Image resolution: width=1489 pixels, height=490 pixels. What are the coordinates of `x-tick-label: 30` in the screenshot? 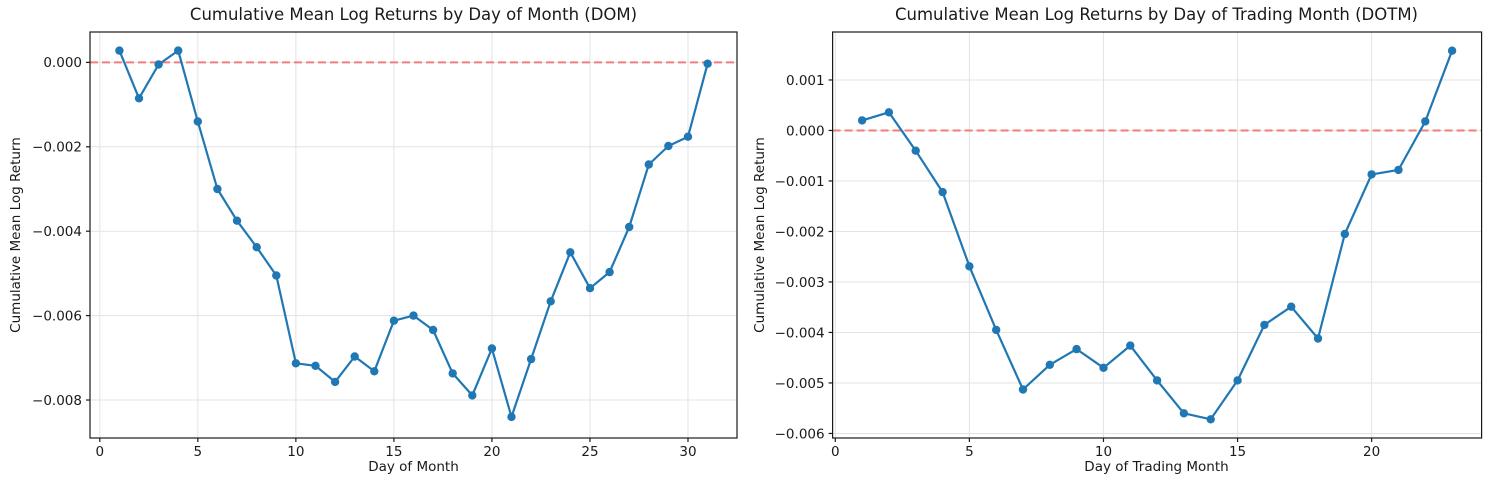 It's located at (687, 452).